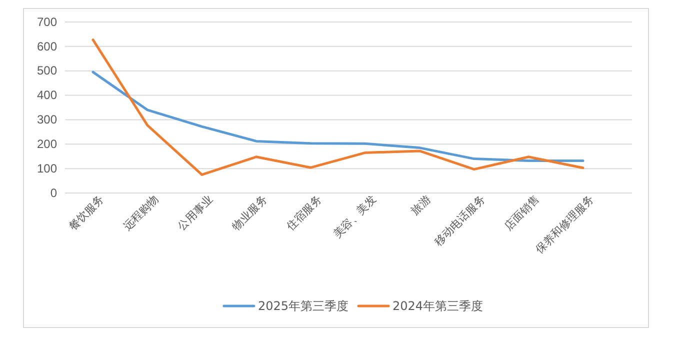 The image size is (675, 338). What do you see at coordinates (421, 205) in the screenshot?
I see `x-tick-label: 旅游` at bounding box center [421, 205].